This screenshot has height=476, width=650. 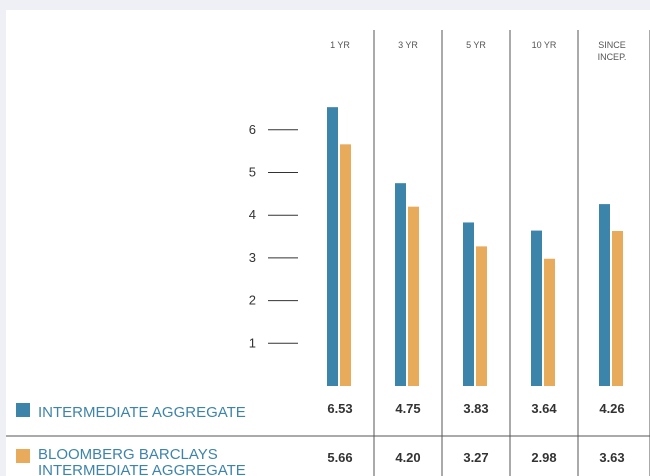 What do you see at coordinates (252, 257) in the screenshot?
I see `y-tick-label: 3` at bounding box center [252, 257].